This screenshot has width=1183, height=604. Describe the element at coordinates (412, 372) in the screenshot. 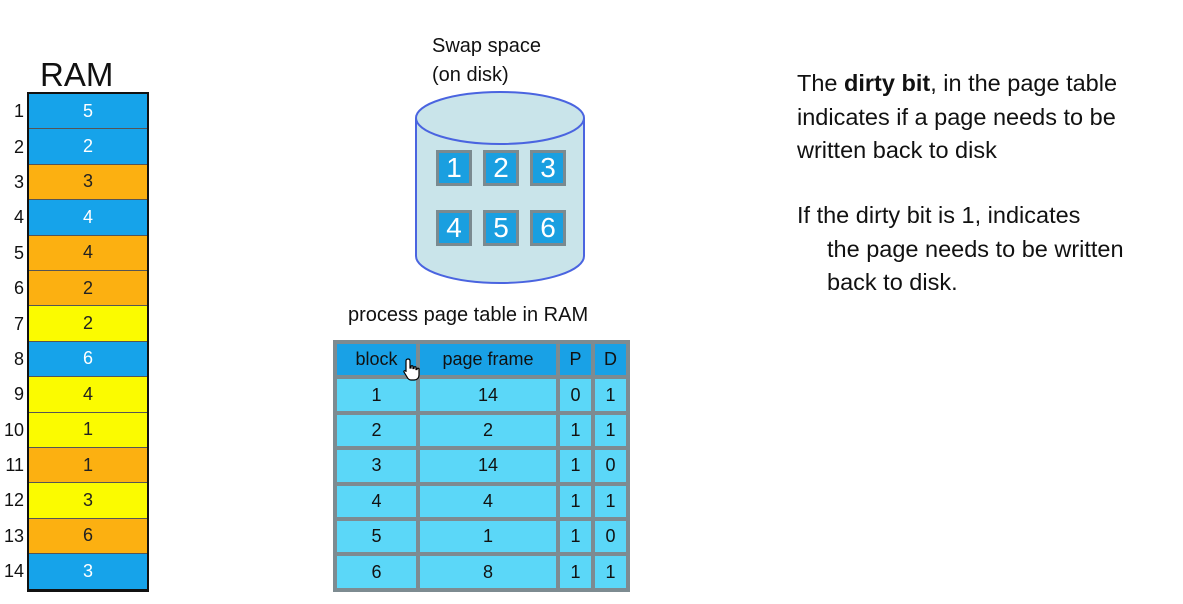

I see `hand-cursor-icon` at that location.